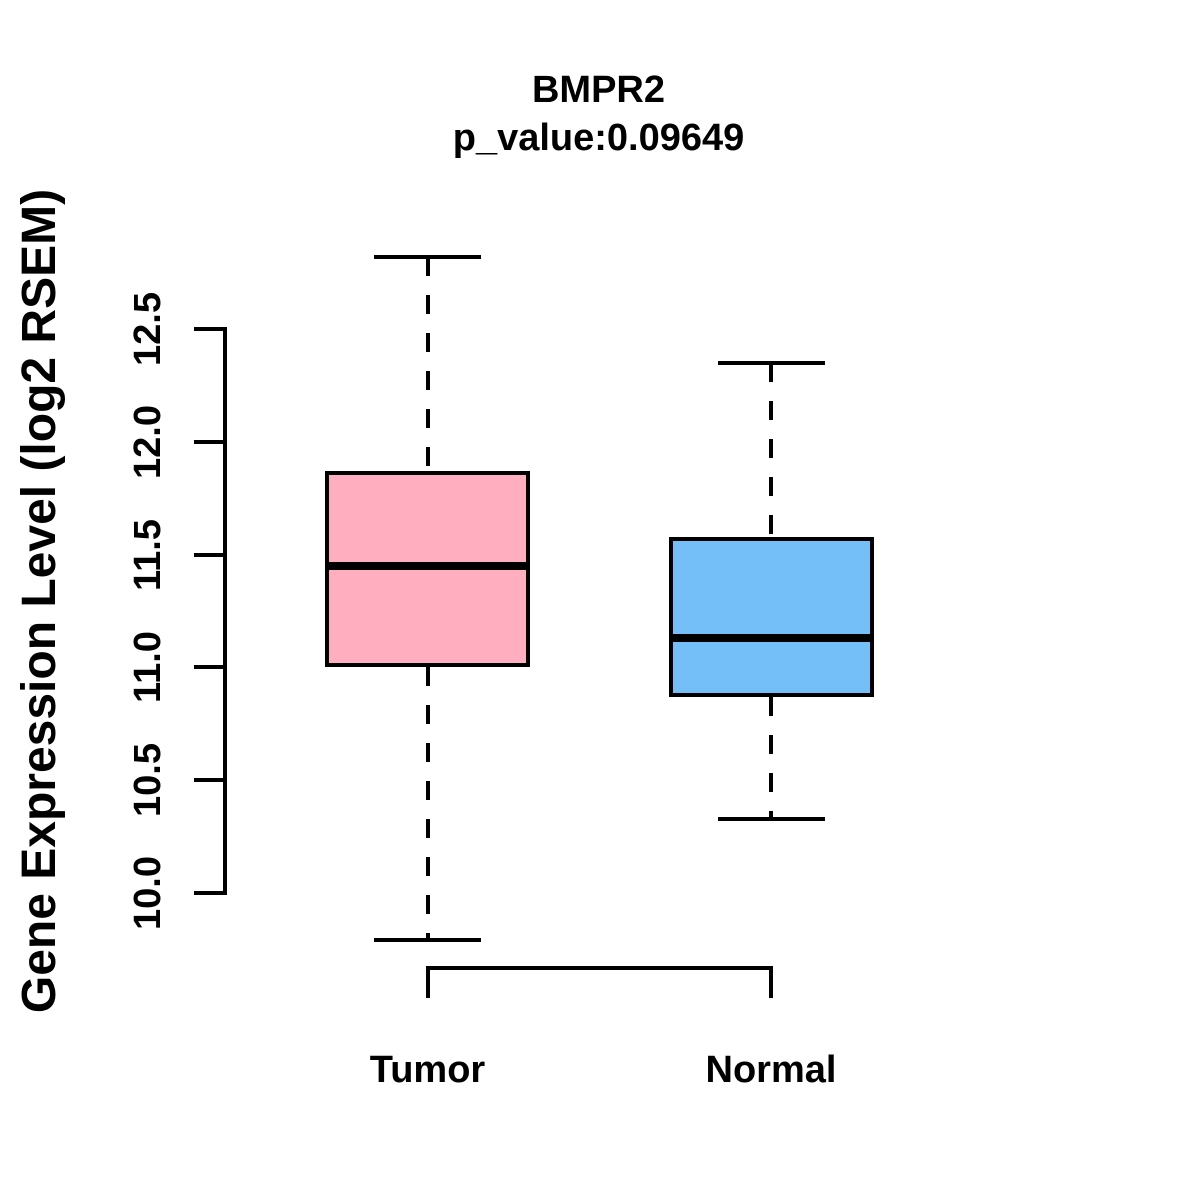  I want to click on x-axis-bracket, so click(599, 968).